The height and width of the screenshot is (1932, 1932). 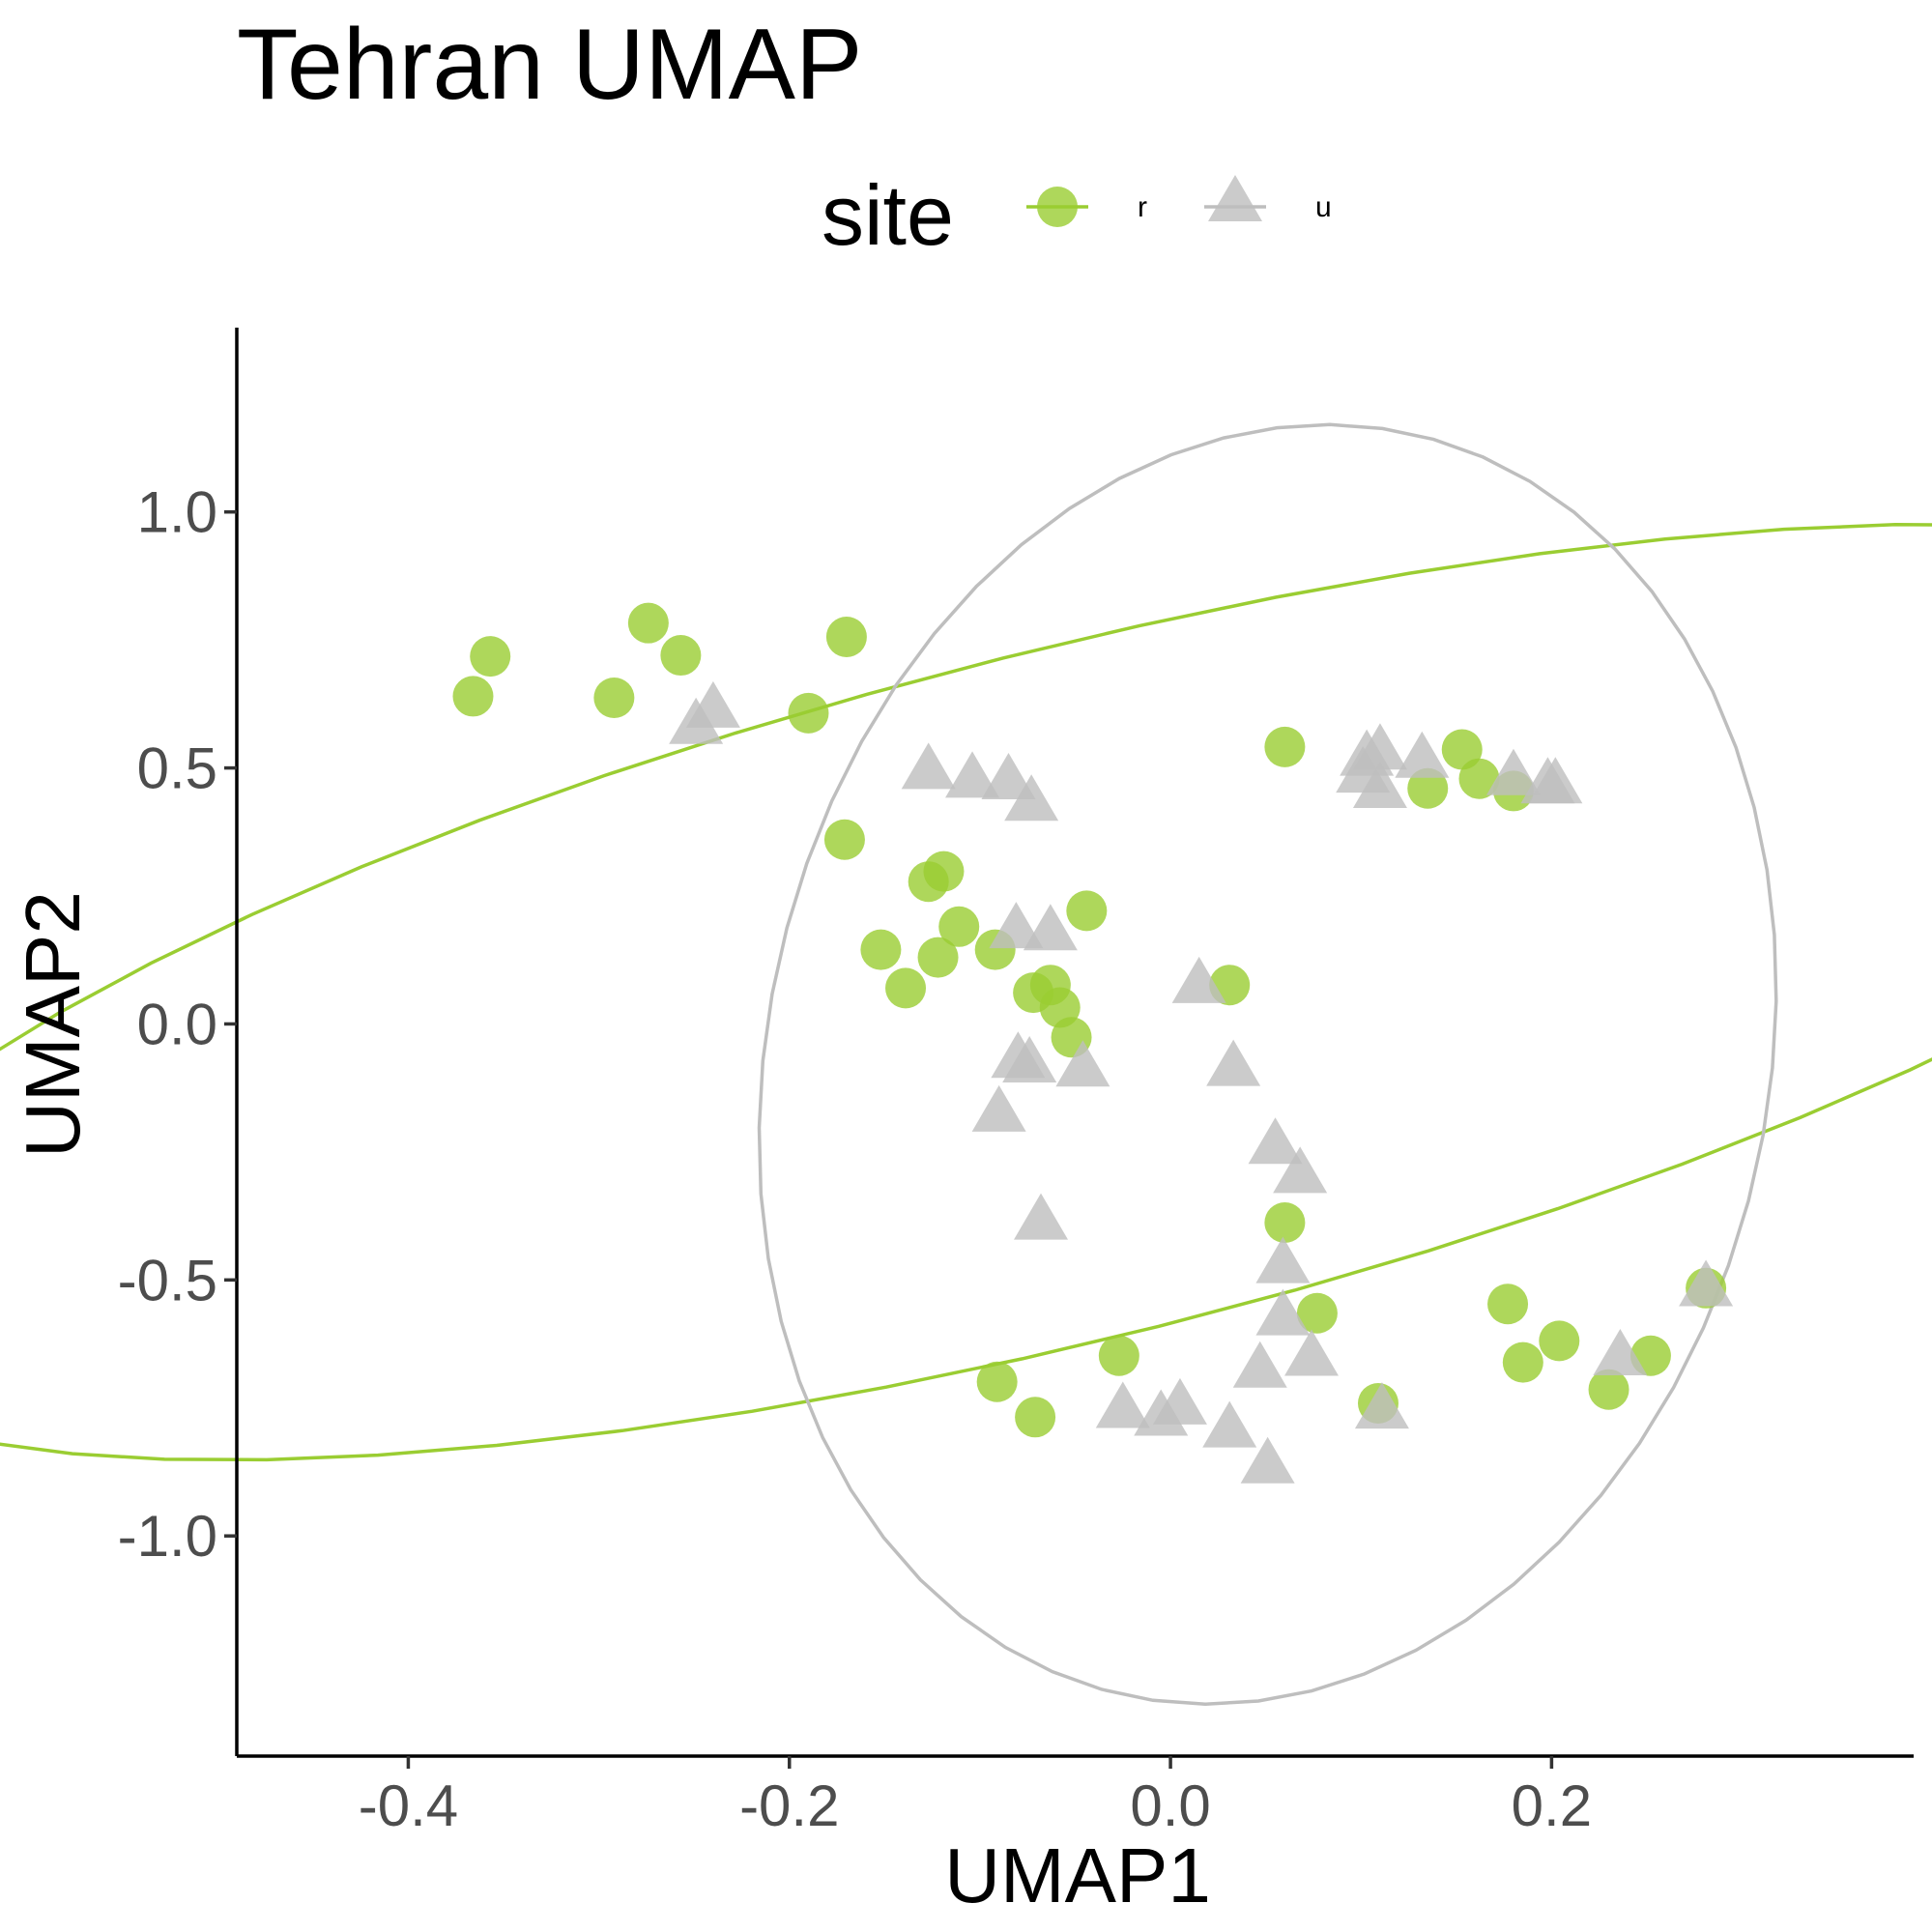 What do you see at coordinates (549, 65) in the screenshot?
I see `chart-title: Tehran UMAP` at bounding box center [549, 65].